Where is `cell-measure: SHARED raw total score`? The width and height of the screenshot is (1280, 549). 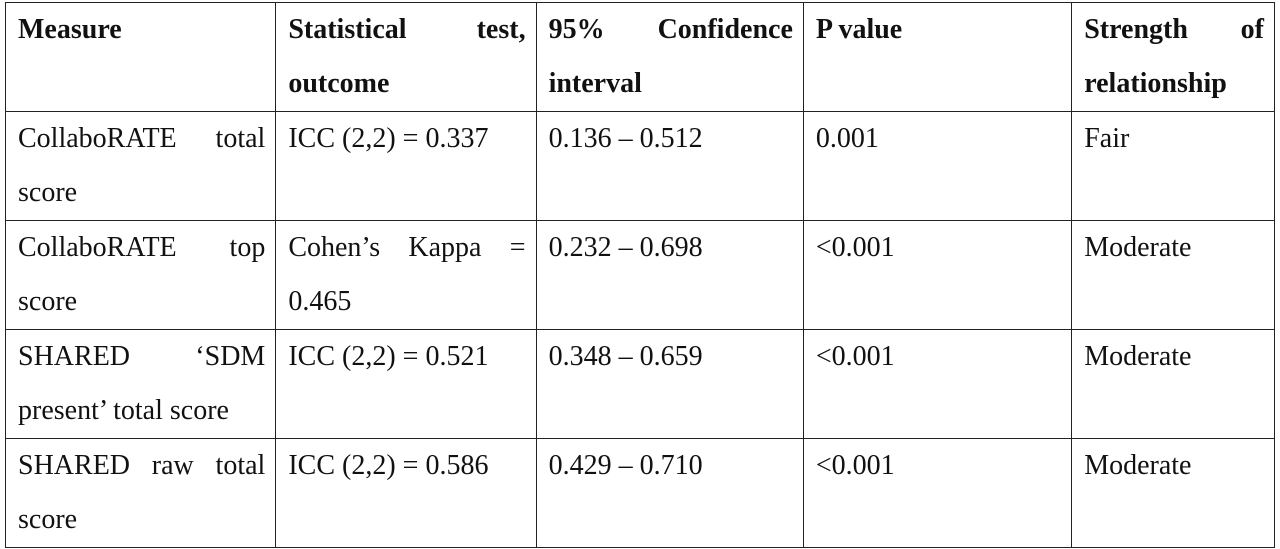 cell-measure: SHARED raw total score is located at coordinates (140, 493).